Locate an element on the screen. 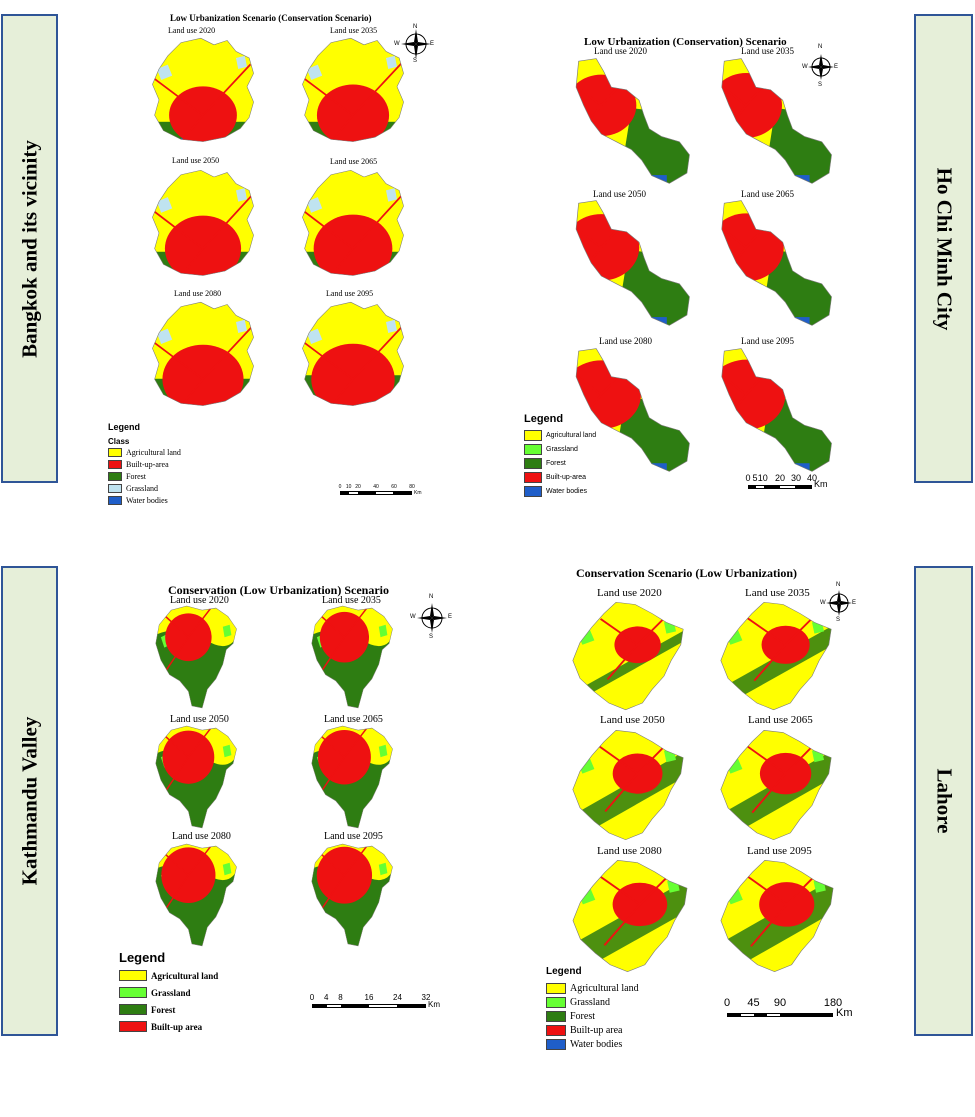 The image size is (975, 1117). scale-tick: 30 is located at coordinates (796, 478).